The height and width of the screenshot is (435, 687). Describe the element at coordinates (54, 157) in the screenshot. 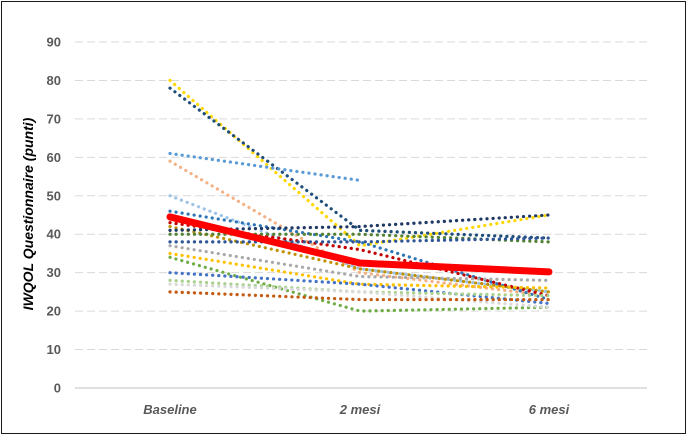

I see `y-tick-label: 60` at that location.